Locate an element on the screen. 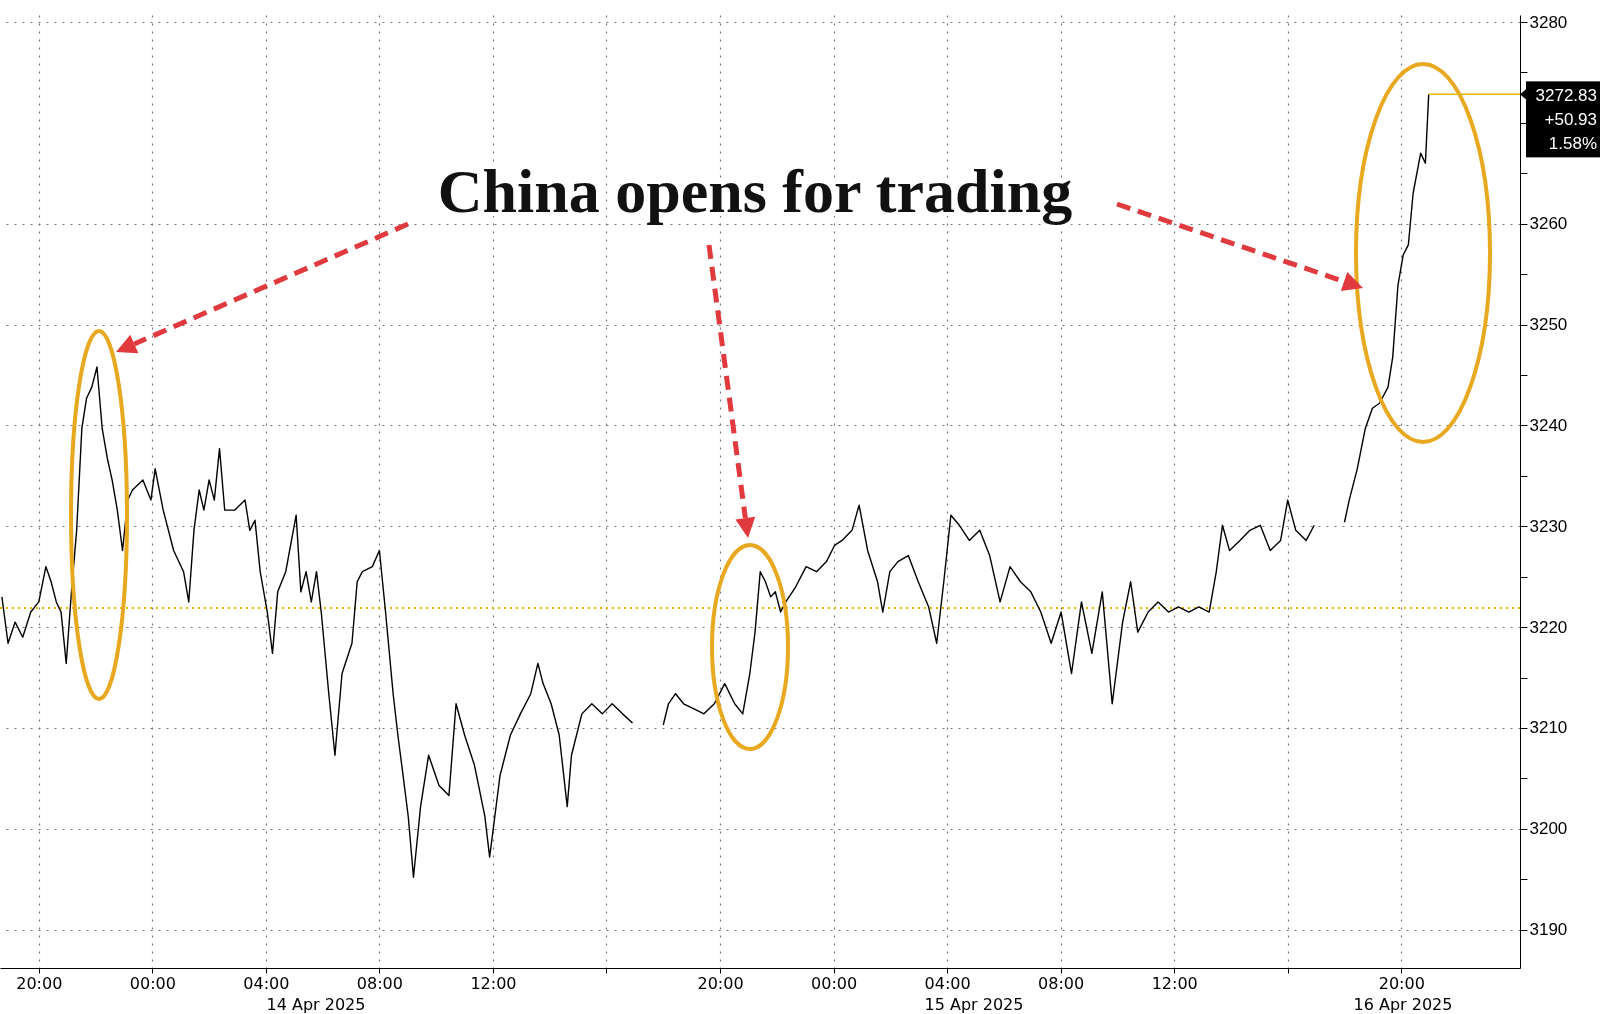 This screenshot has width=1600, height=1014. y-tick-label: 3280 is located at coordinates (1548, 22).